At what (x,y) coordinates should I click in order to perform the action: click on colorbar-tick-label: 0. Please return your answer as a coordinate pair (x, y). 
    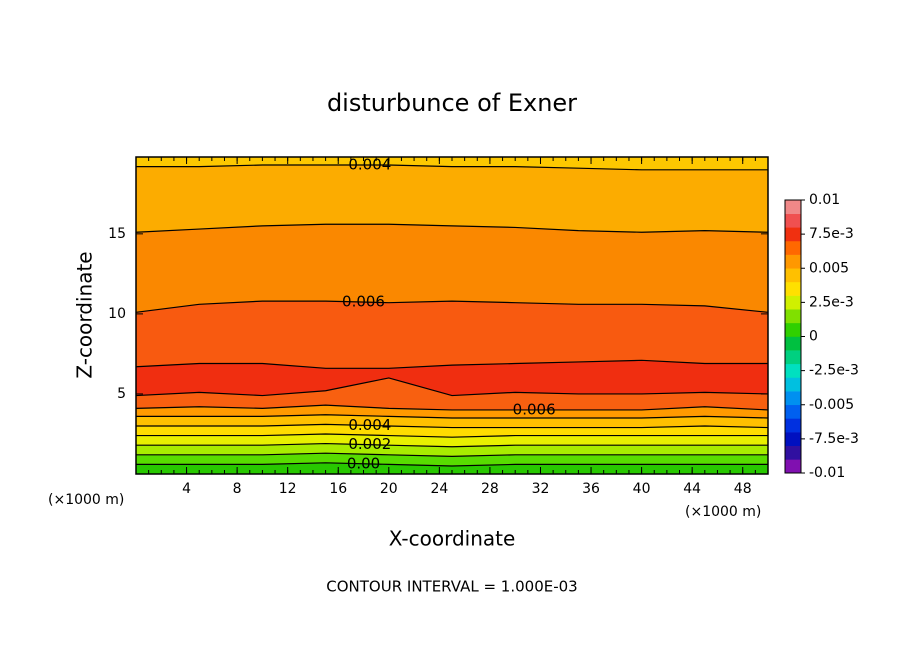
    Looking at the image, I should click on (813, 337).